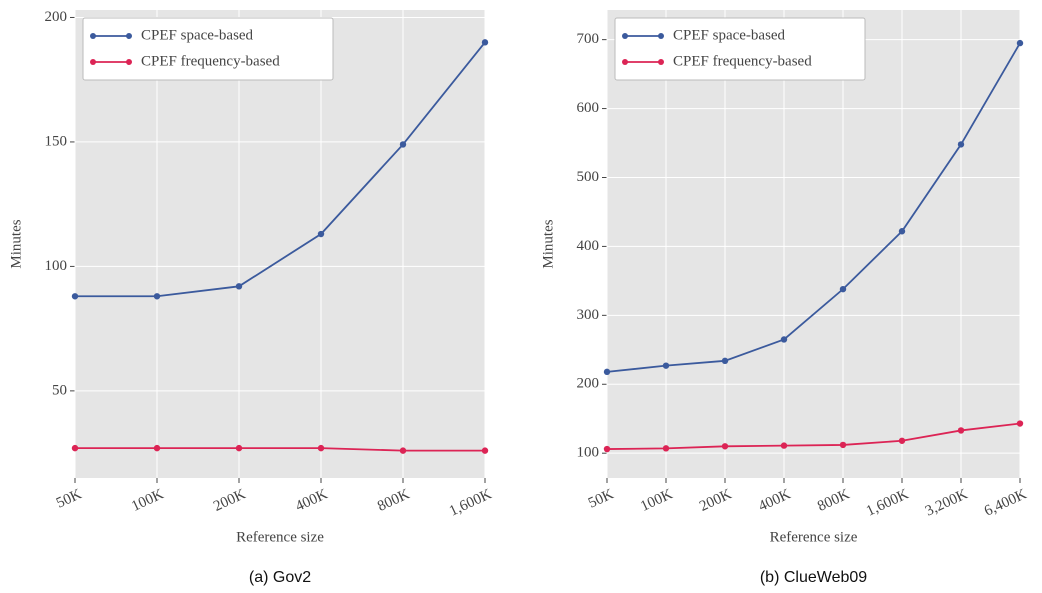 This screenshot has height=593, width=1042. What do you see at coordinates (588, 315) in the screenshot?
I see `y-tick-label: 300` at bounding box center [588, 315].